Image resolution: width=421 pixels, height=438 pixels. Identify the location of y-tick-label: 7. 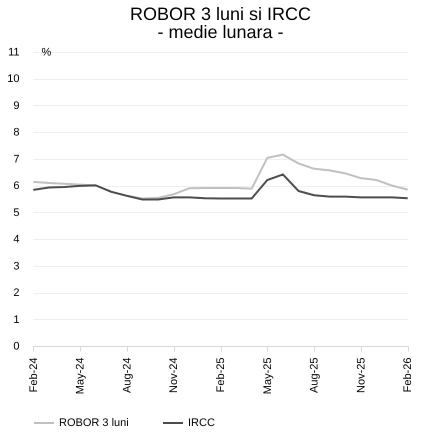
(16, 159).